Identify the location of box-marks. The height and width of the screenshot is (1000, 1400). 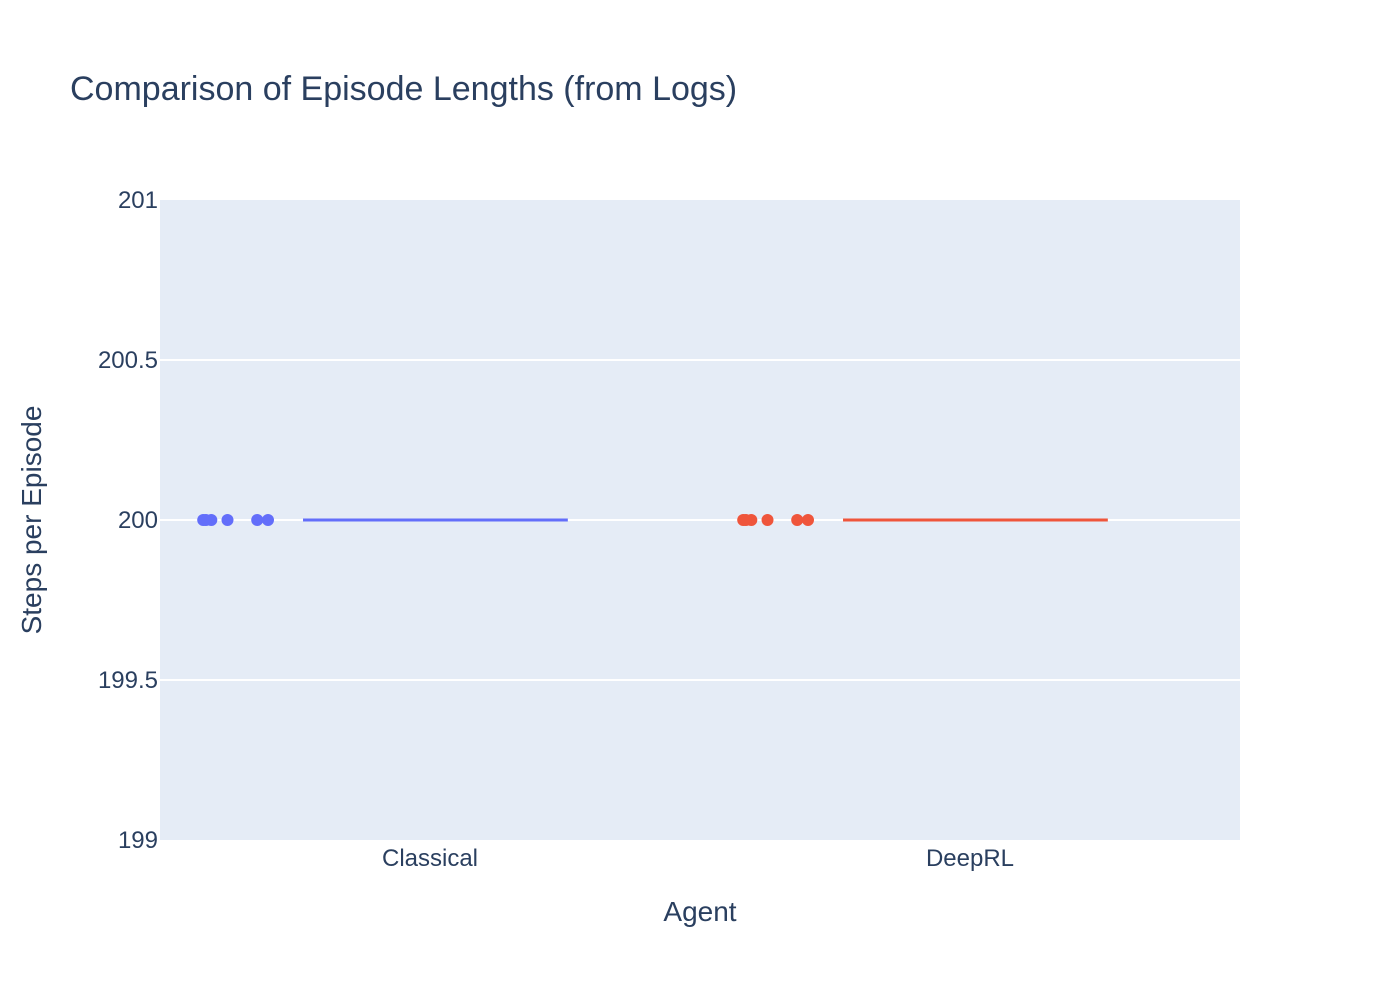
(652, 520).